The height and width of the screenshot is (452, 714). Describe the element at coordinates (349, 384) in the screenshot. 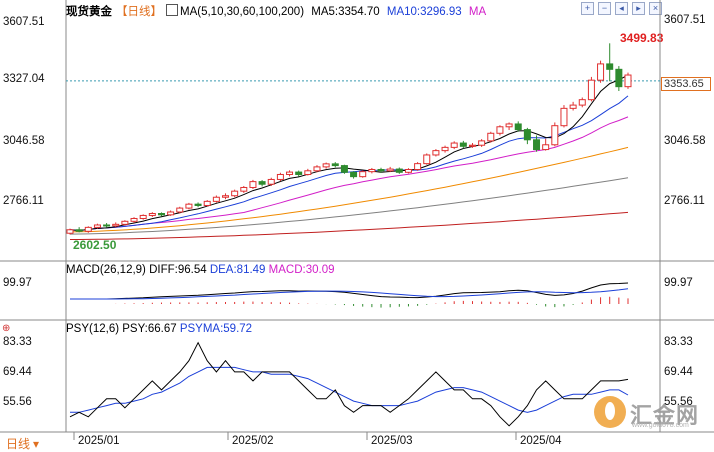

I see `psy-line` at that location.